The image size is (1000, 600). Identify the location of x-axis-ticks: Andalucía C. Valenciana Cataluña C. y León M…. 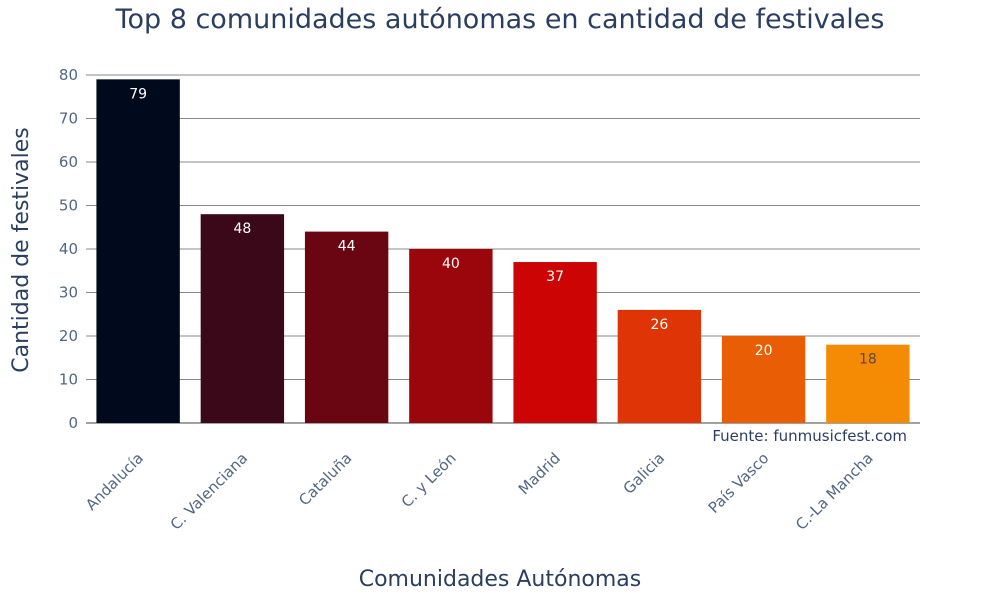
(479, 491).